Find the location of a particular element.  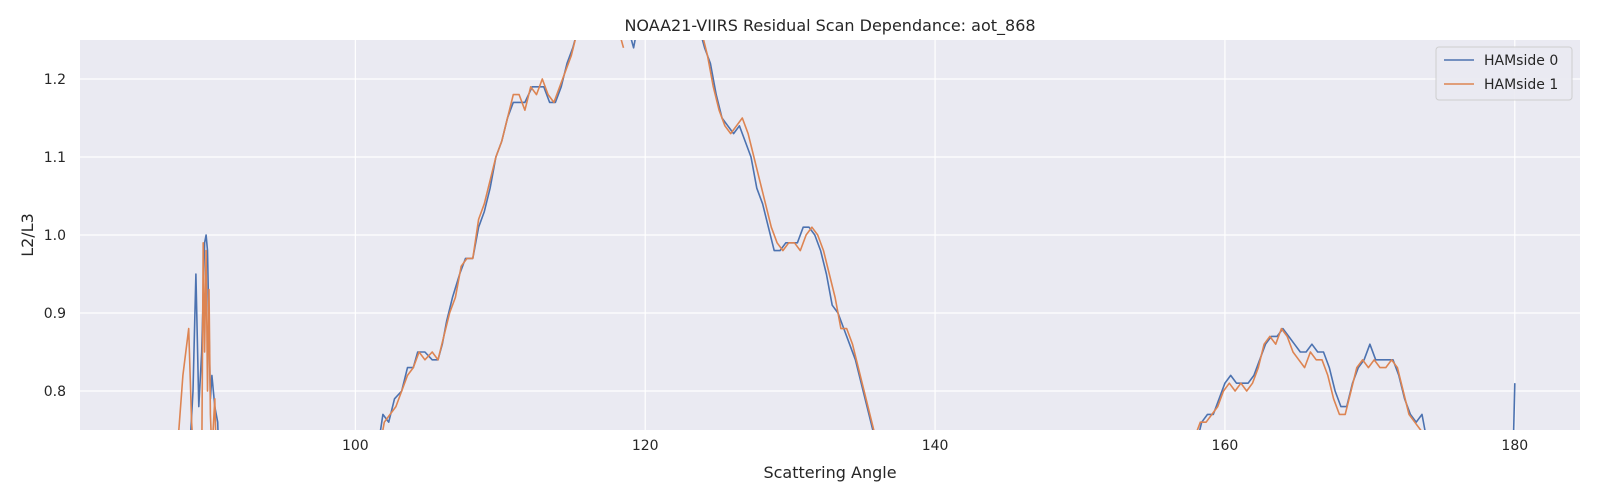

y-tick-label: 1.2 is located at coordinates (55, 80).